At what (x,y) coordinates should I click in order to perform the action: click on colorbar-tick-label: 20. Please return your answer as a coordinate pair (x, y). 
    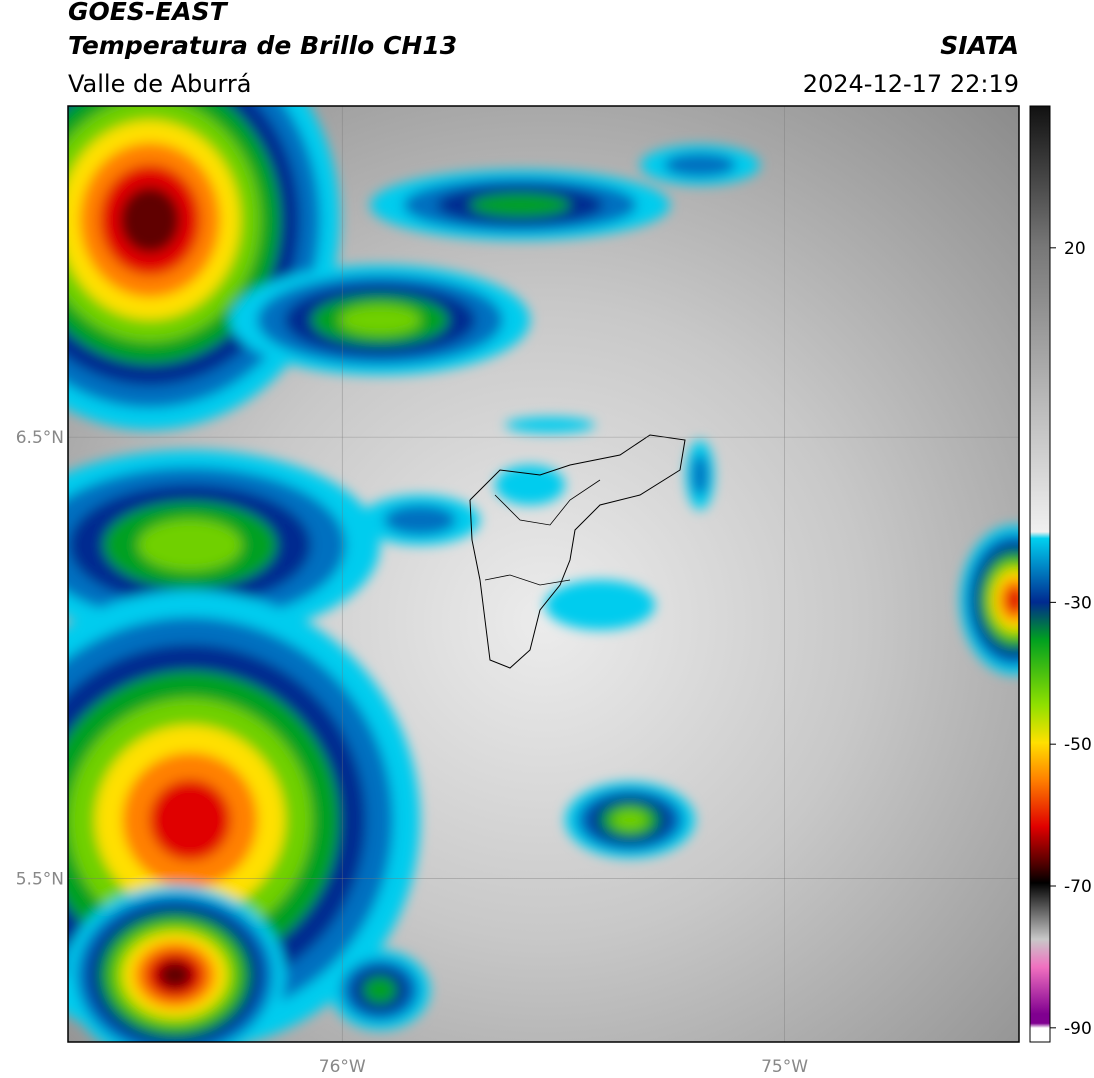
    Looking at the image, I should click on (1075, 249).